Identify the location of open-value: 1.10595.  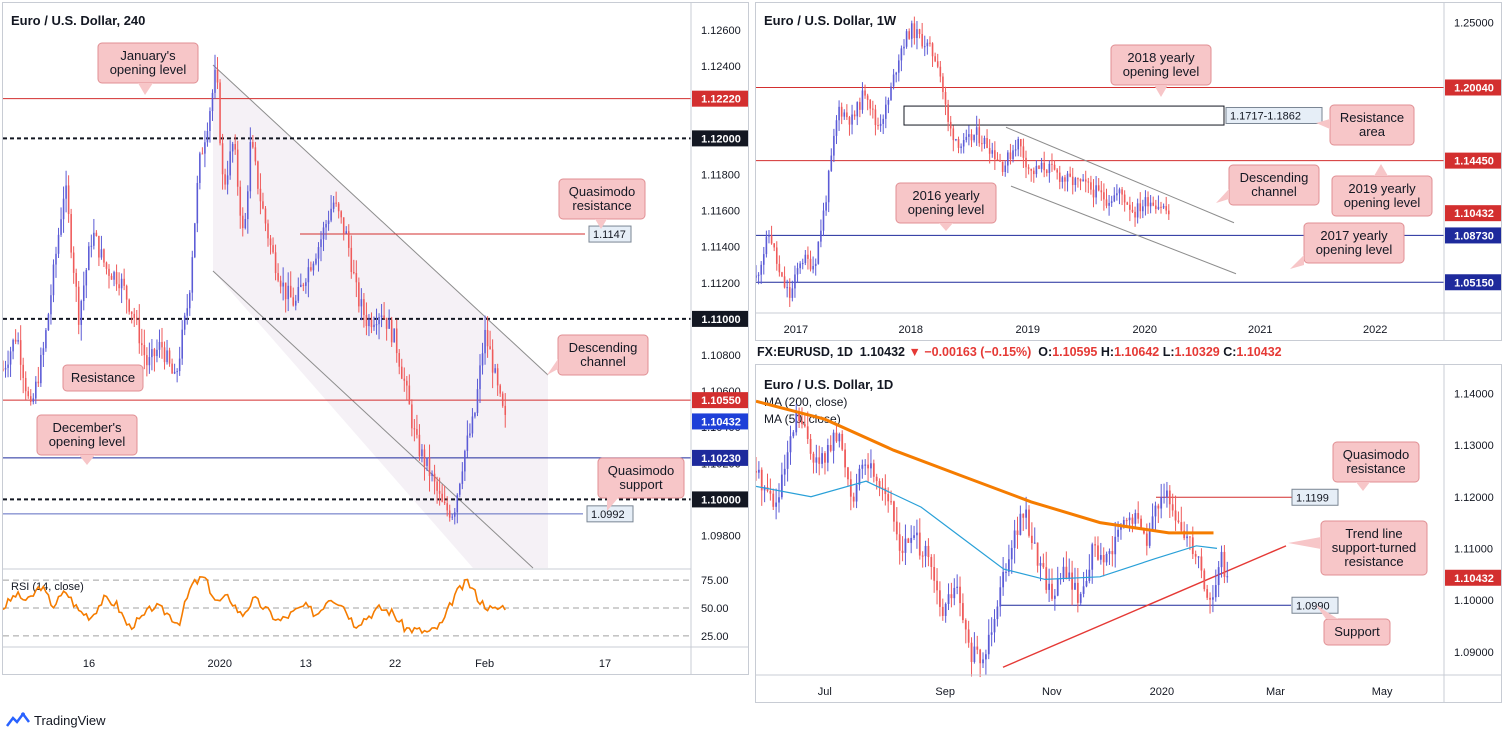
(1075, 352).